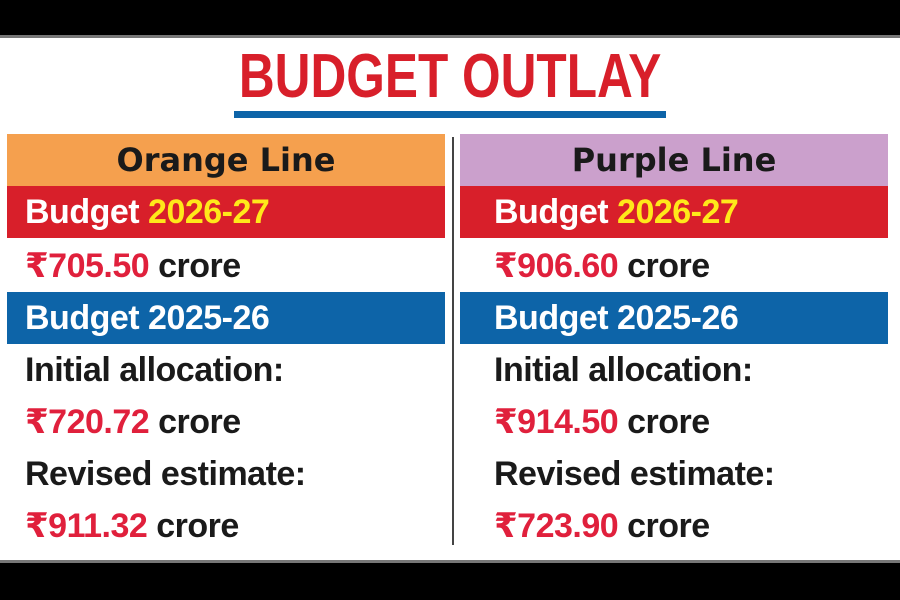  What do you see at coordinates (602, 266) in the screenshot?
I see `budget-new-amount: ₹906.60 crore` at bounding box center [602, 266].